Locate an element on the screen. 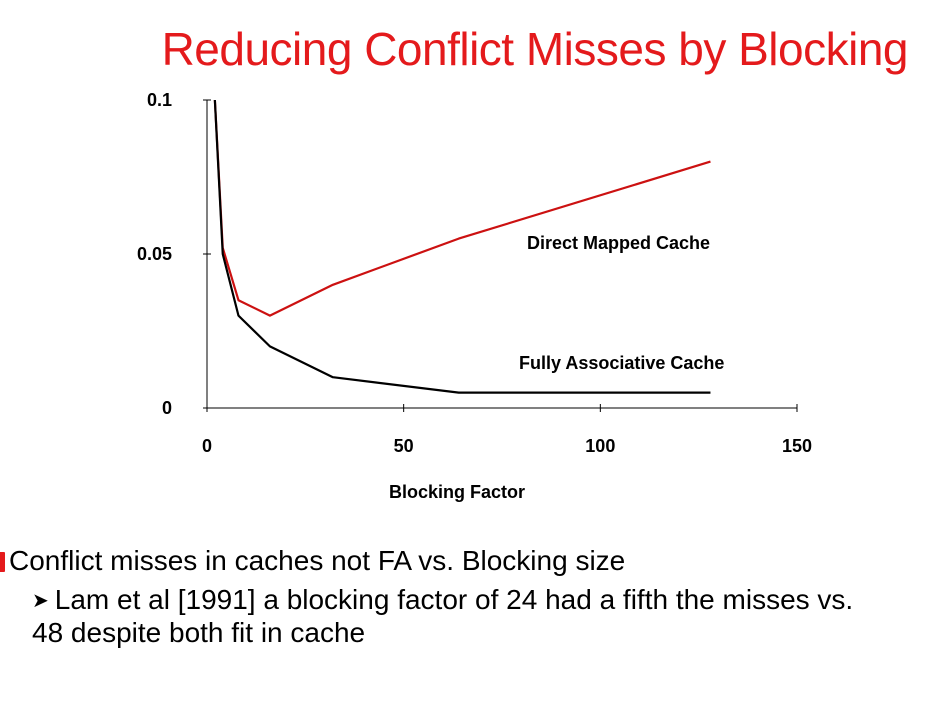  y-tick-label: 0.05 is located at coordinates (154, 254).